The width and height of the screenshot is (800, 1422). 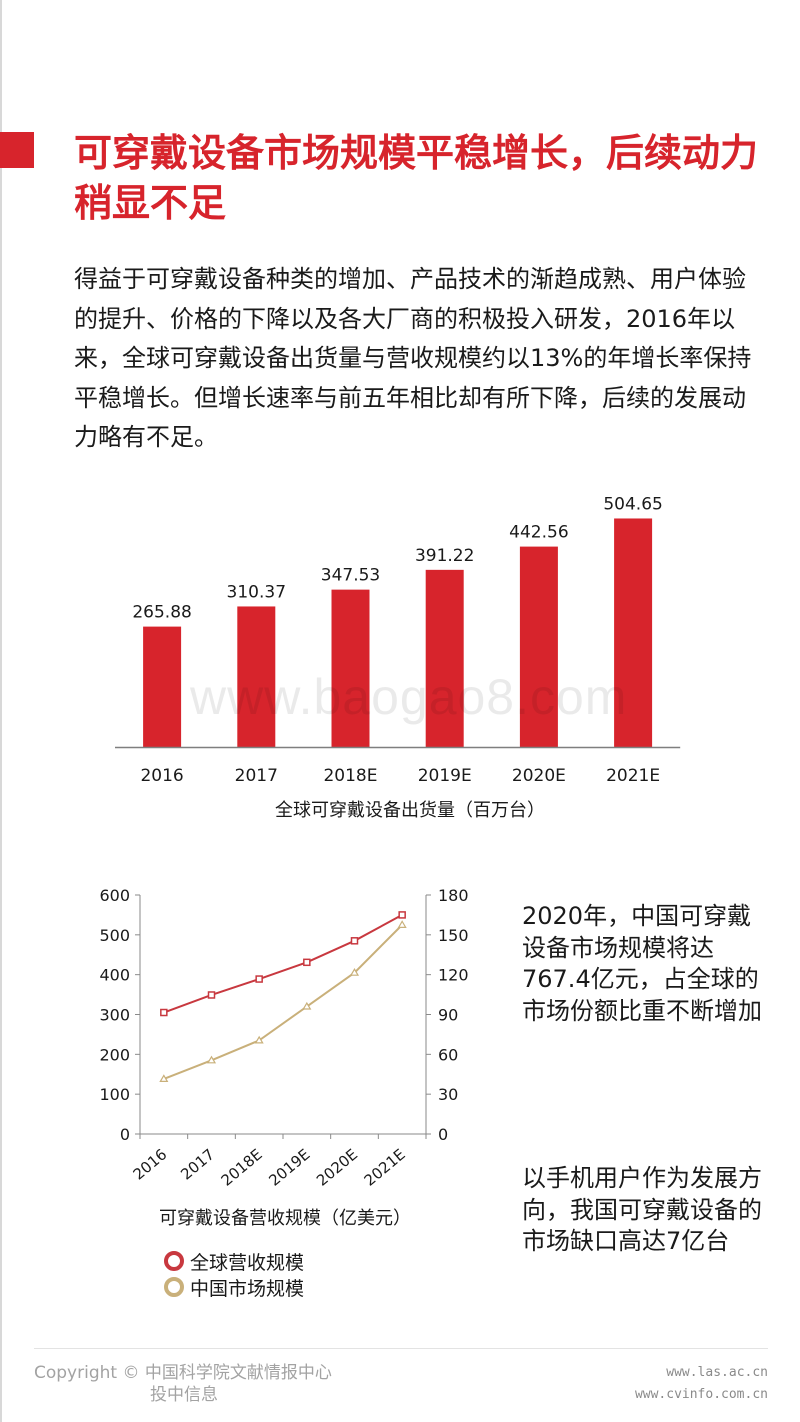 I want to click on x-category-label-2021E: 2021E, so click(x=385, y=1167).